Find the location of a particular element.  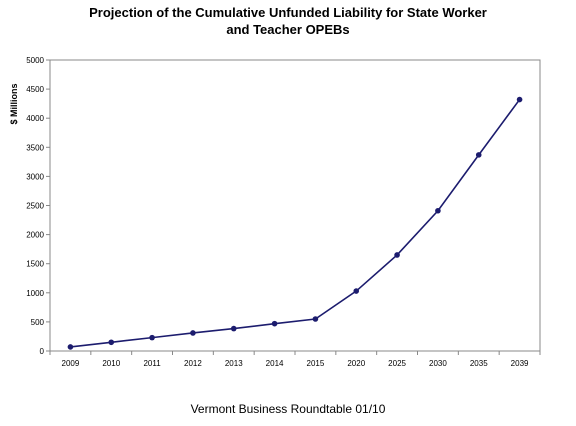

x-tick-label: 2020 is located at coordinates (356, 363).